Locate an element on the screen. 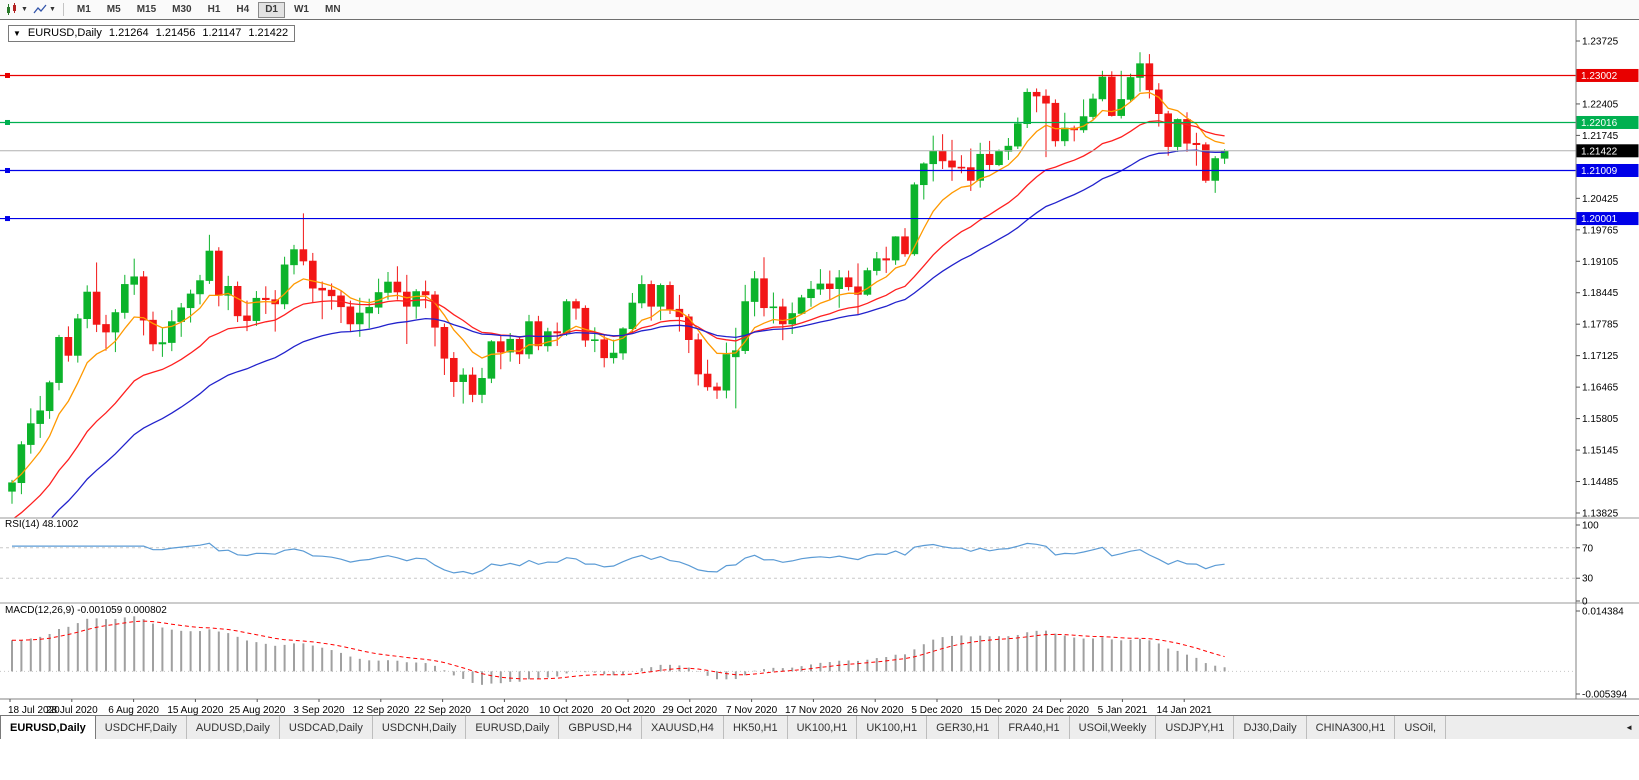 This screenshot has width=1639, height=780. svg-text: 1.19105 is located at coordinates (1600, 262).